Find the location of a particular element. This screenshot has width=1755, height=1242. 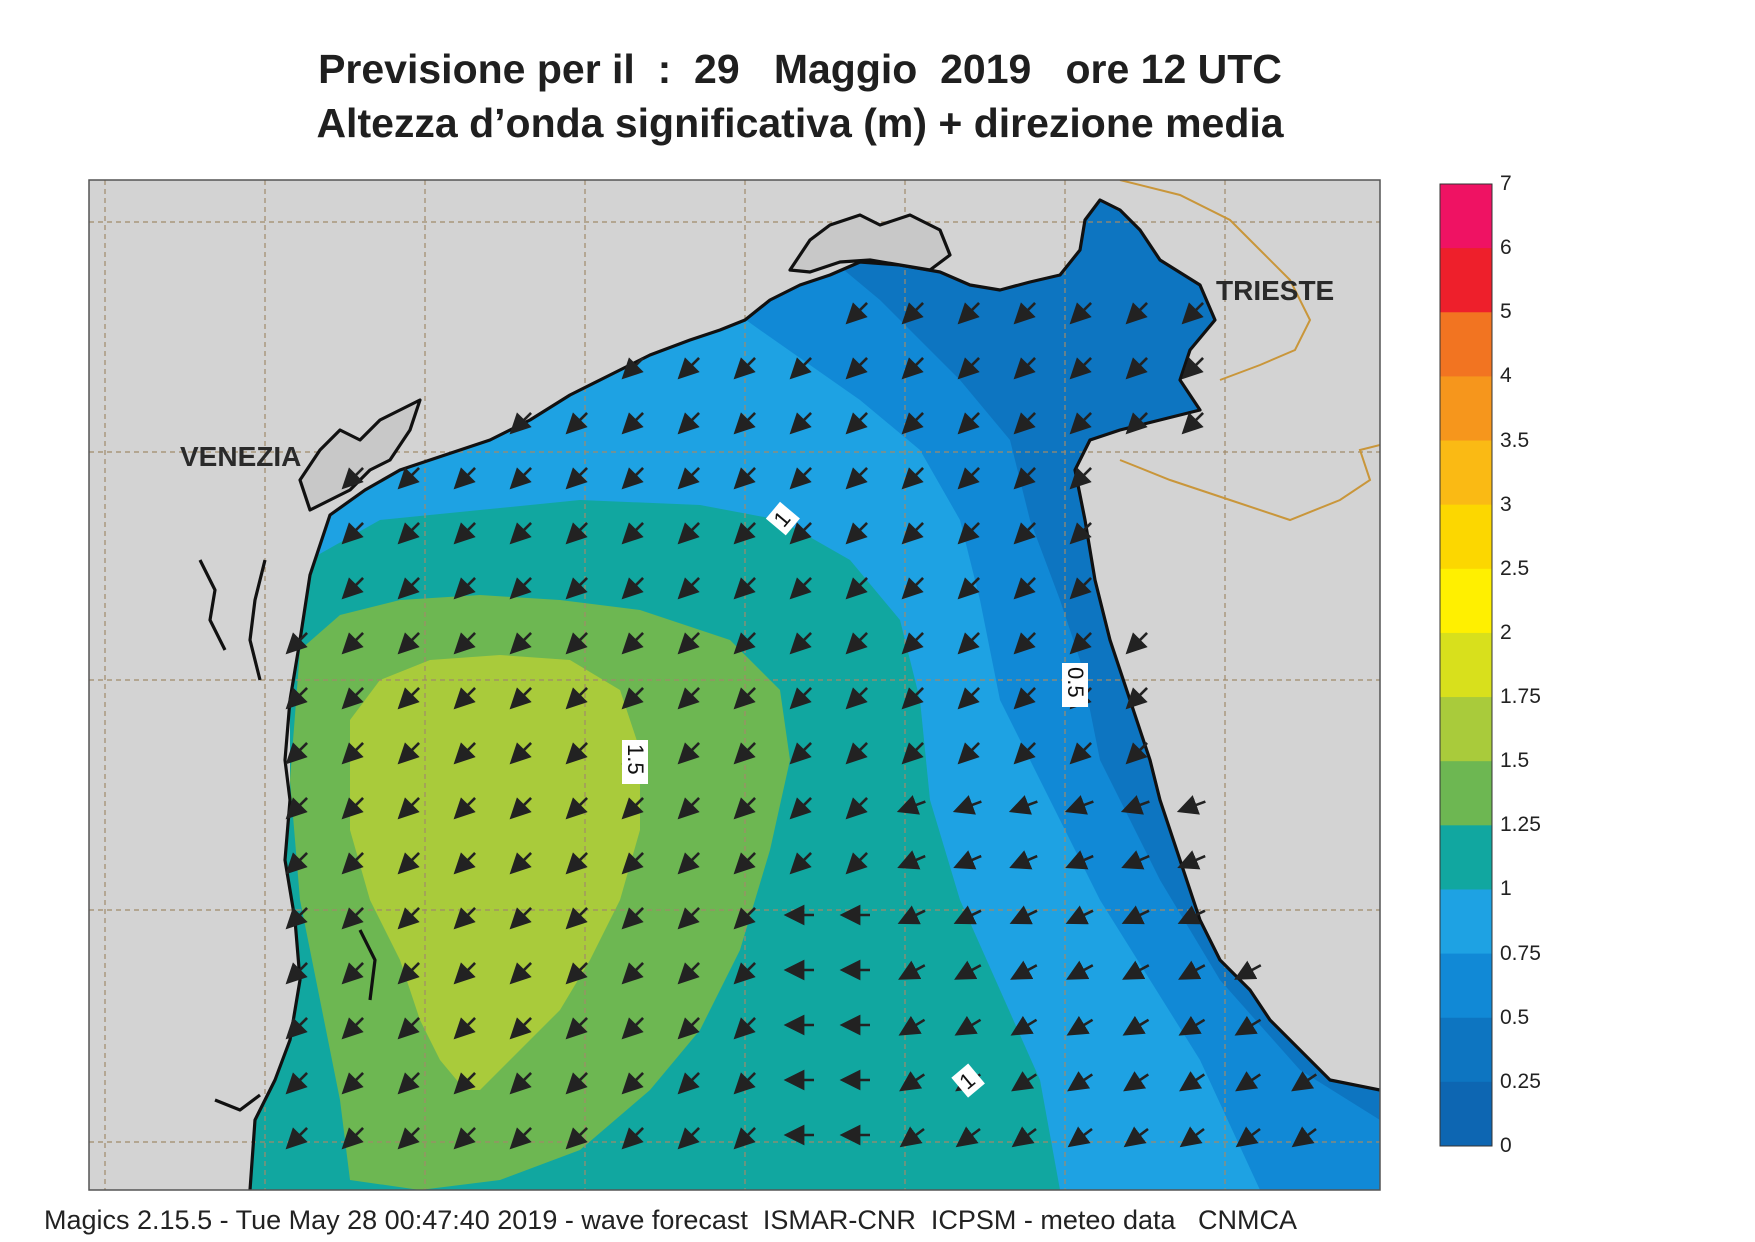

colorbar-label: 0.25 is located at coordinates (1520, 1081).